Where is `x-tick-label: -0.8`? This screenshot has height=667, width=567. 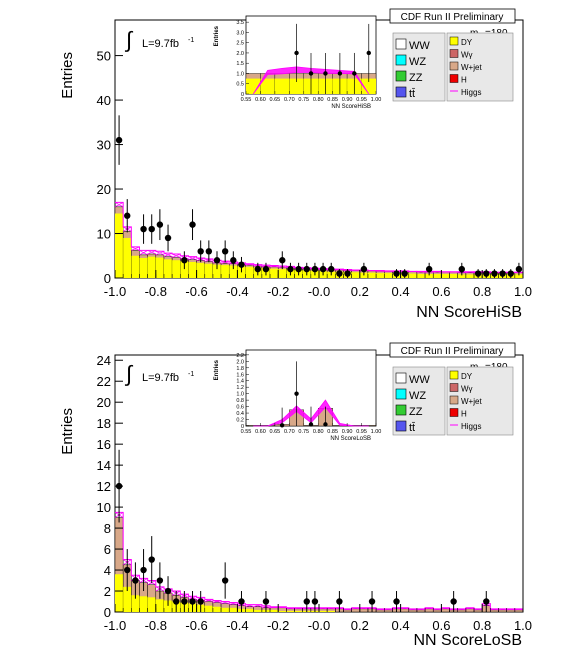
x-tick-label: -0.8 is located at coordinates (156, 625).